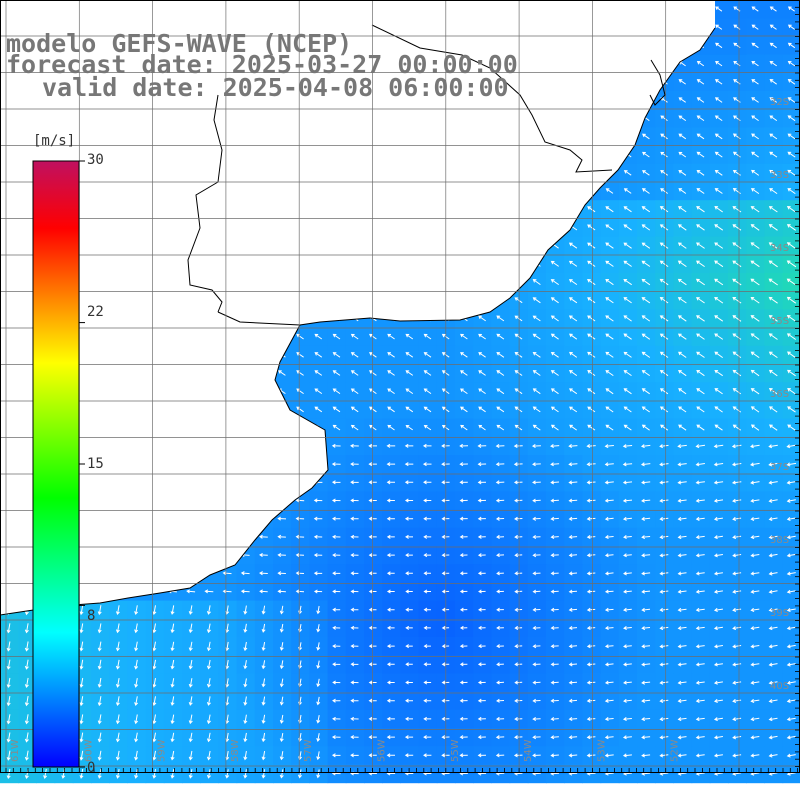 The image size is (800, 800). Describe the element at coordinates (56, 464) in the screenshot. I see `colorbar-gradient` at that location.